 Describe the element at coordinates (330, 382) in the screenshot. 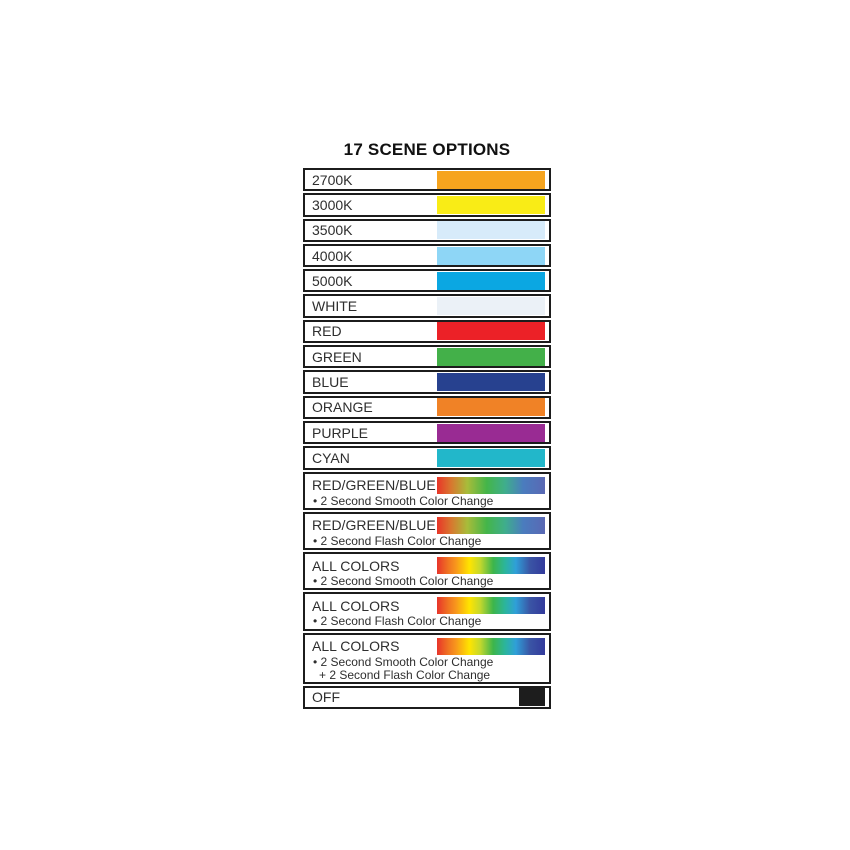

I see `scene-label: BLUE` at that location.